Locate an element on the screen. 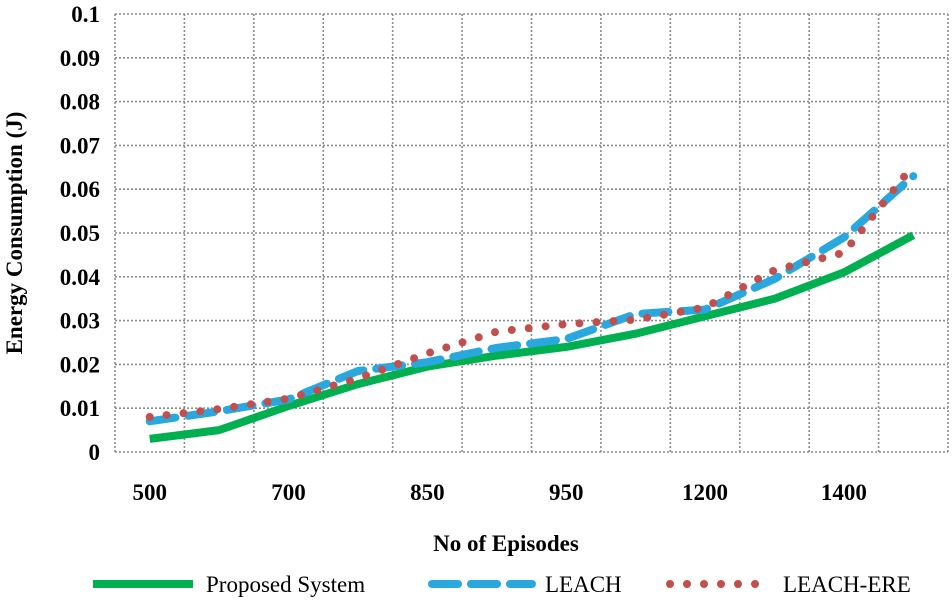 This screenshot has height=600, width=952. y-tick-label: 0.05 is located at coordinates (80, 233).